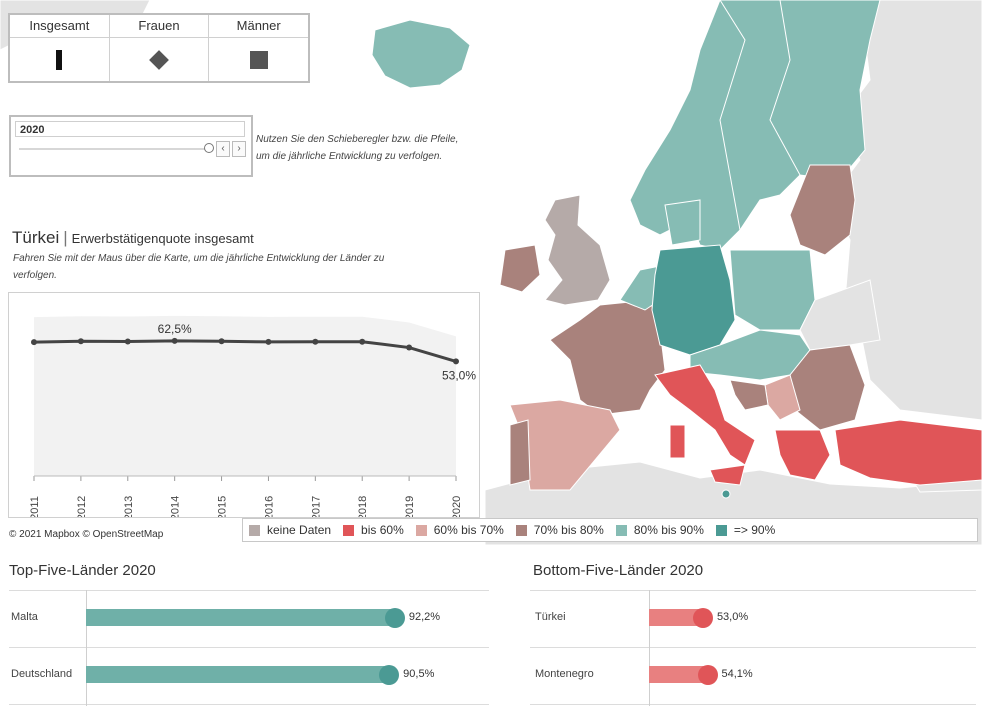  I want to click on map-uk, so click(577, 250).